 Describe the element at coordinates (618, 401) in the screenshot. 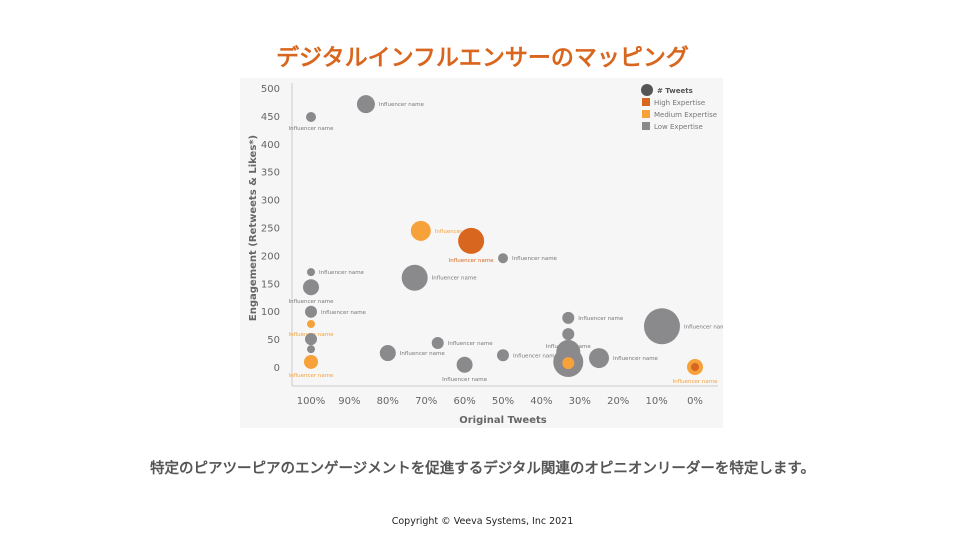

I see `x-tick-label: 20%` at that location.